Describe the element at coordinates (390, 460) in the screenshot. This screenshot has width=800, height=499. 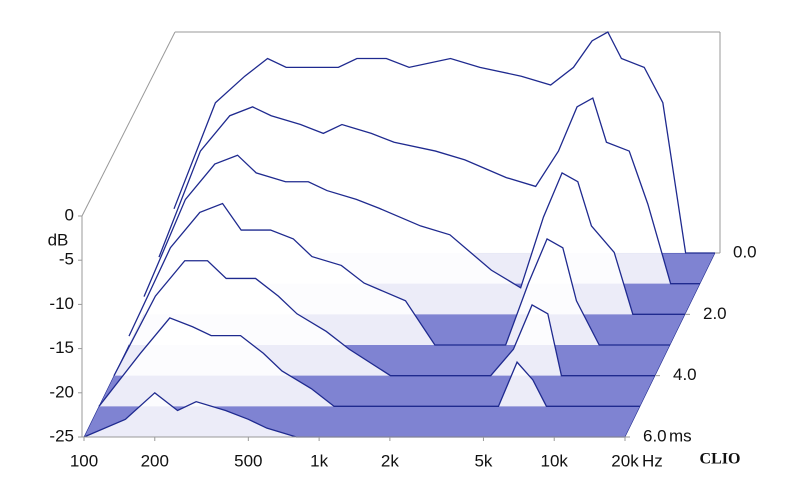
I see `x-tick-label: 2k` at that location.